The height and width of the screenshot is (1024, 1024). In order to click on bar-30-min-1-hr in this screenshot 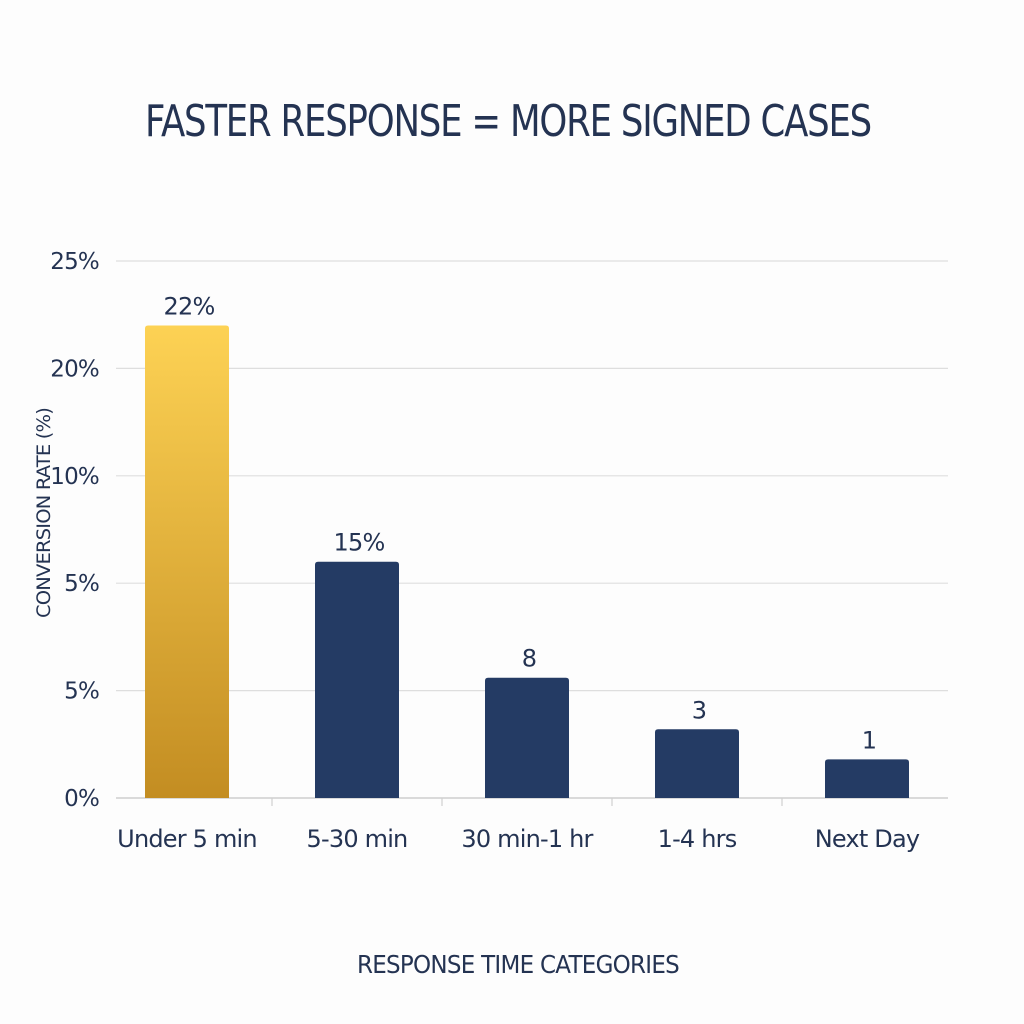, I will do `click(527, 737)`.